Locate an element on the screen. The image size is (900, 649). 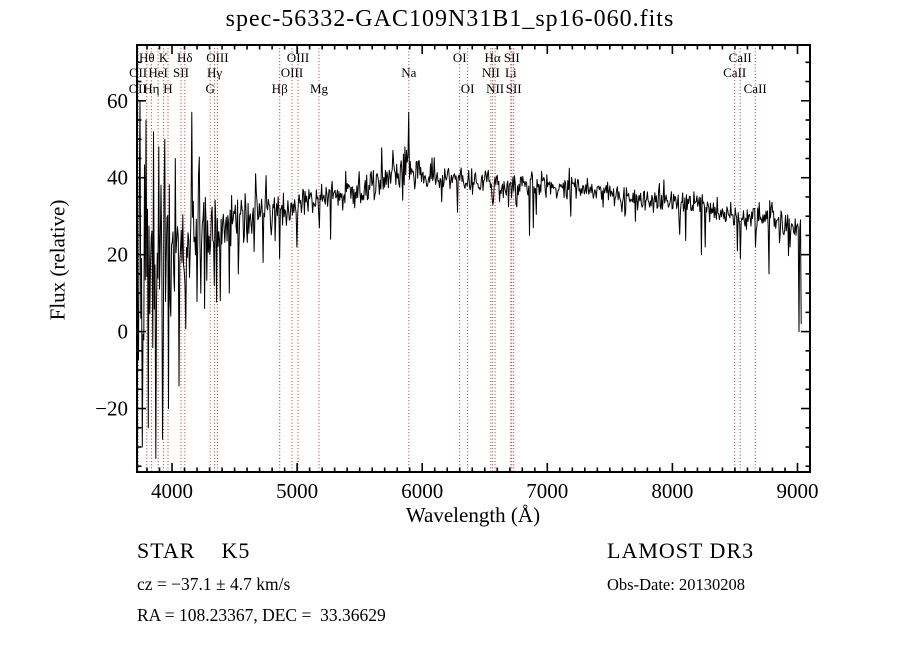
y-tick-label: 40 is located at coordinates (117, 178).